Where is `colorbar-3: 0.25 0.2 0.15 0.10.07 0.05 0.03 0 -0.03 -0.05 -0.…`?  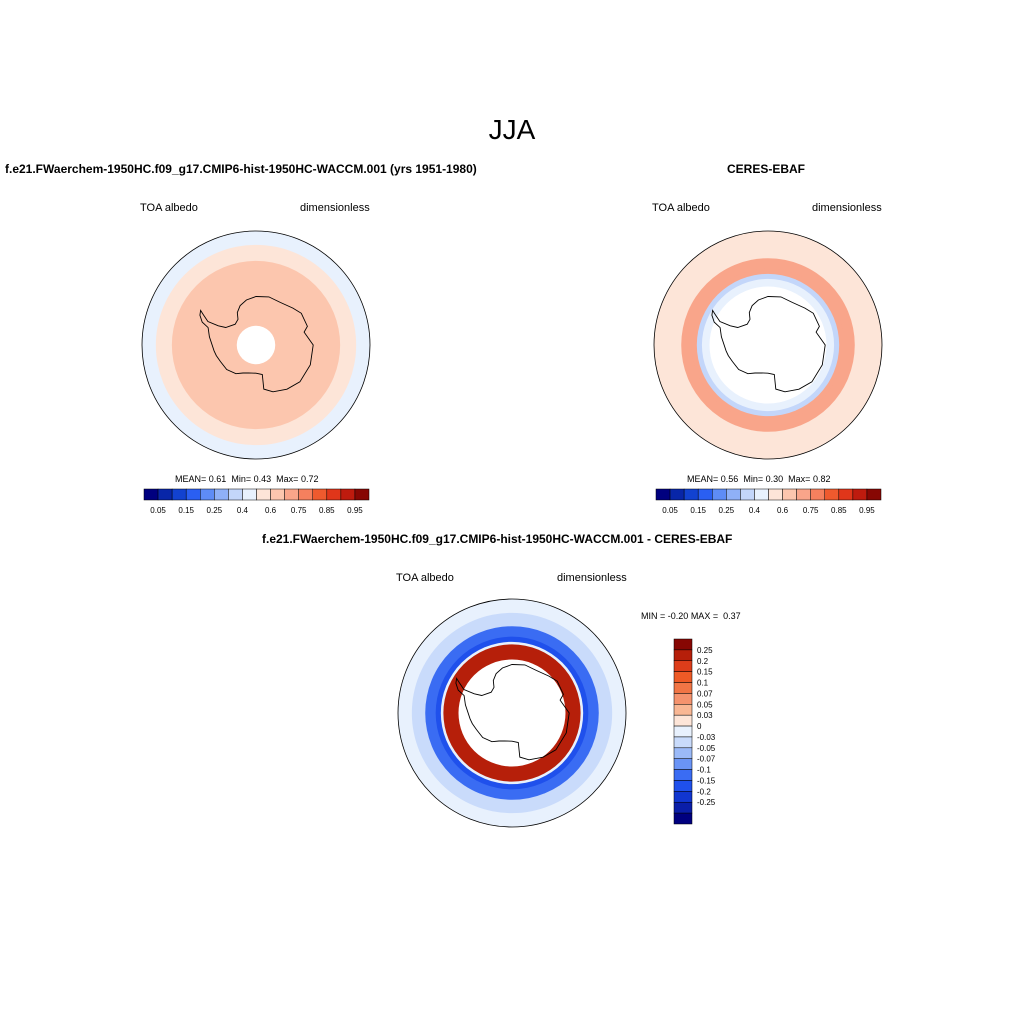
colorbar-3: 0.25 0.2 0.15 0.10.07 0.05 0.03 0 -0.03 -0.05 -0.… is located at coordinates (694, 731).